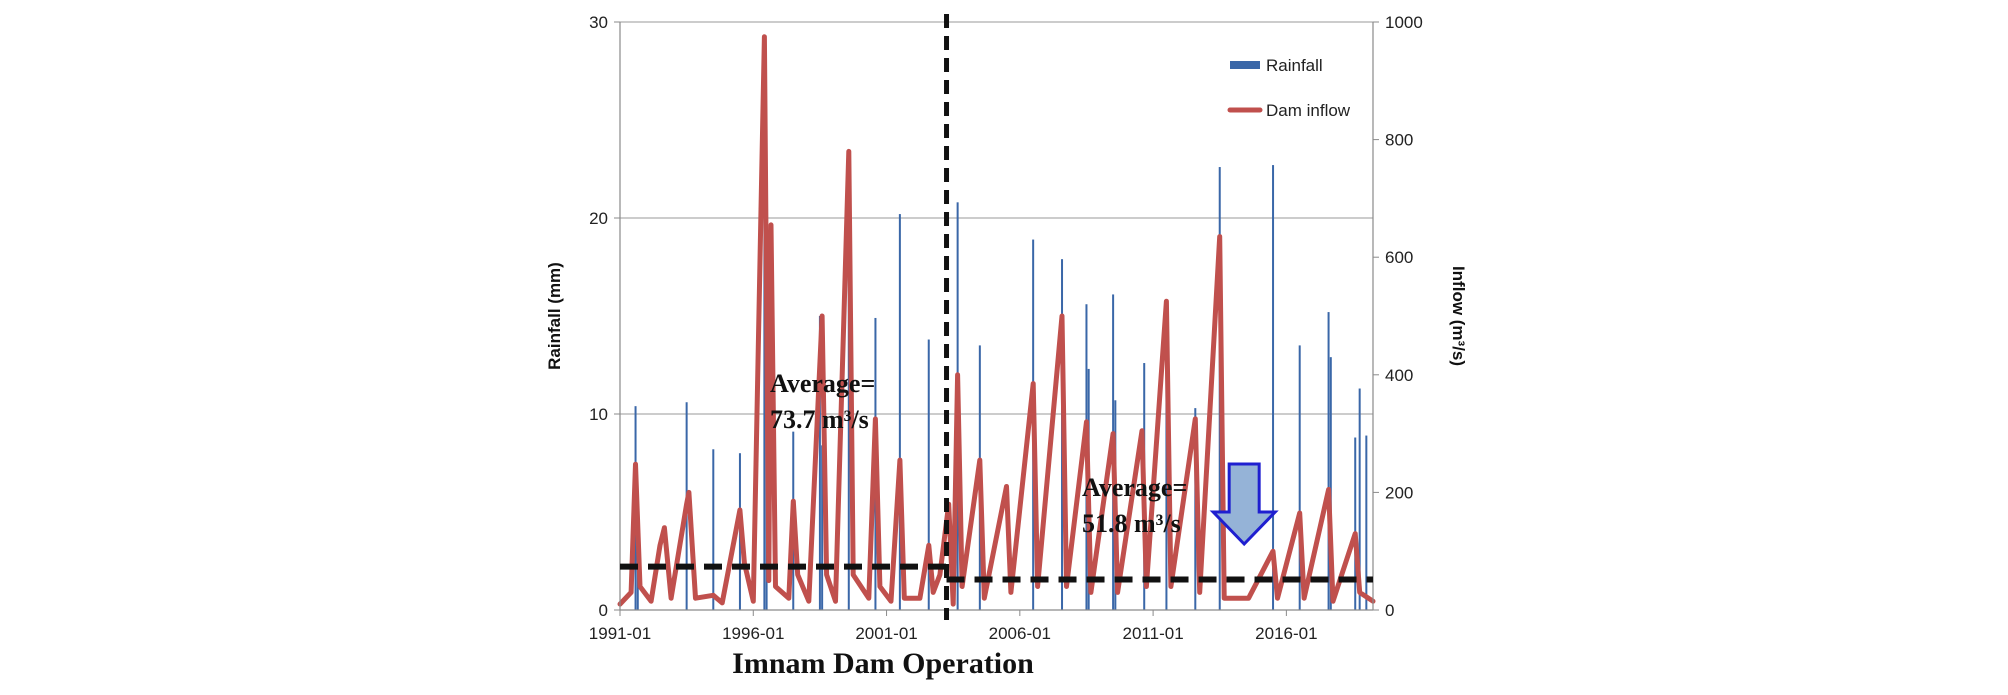  I want to click on average-label-line2: 73.7 m³/s, so click(819, 419).